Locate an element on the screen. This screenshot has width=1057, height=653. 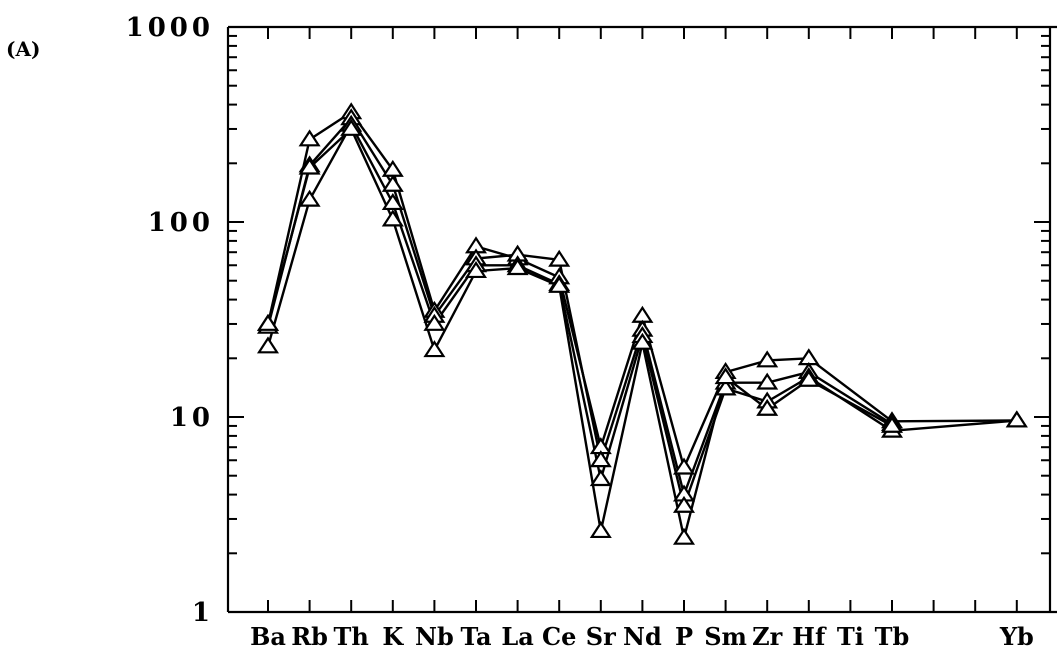
x-tick-label: K is located at coordinates (393, 636).